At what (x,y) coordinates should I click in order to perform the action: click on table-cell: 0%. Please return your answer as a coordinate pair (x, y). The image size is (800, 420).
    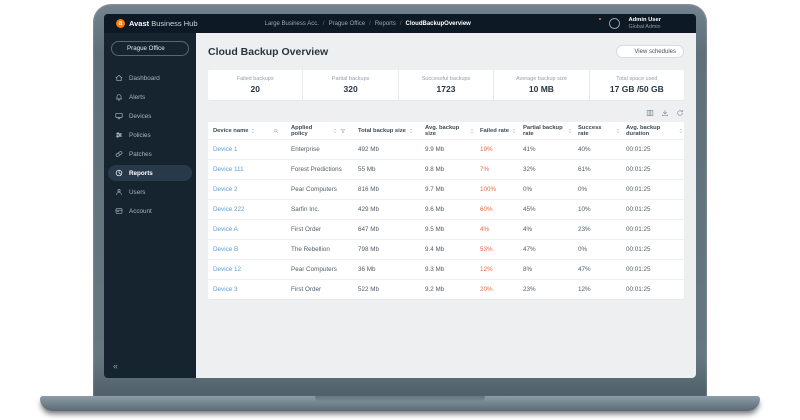
    Looking at the image, I should click on (583, 249).